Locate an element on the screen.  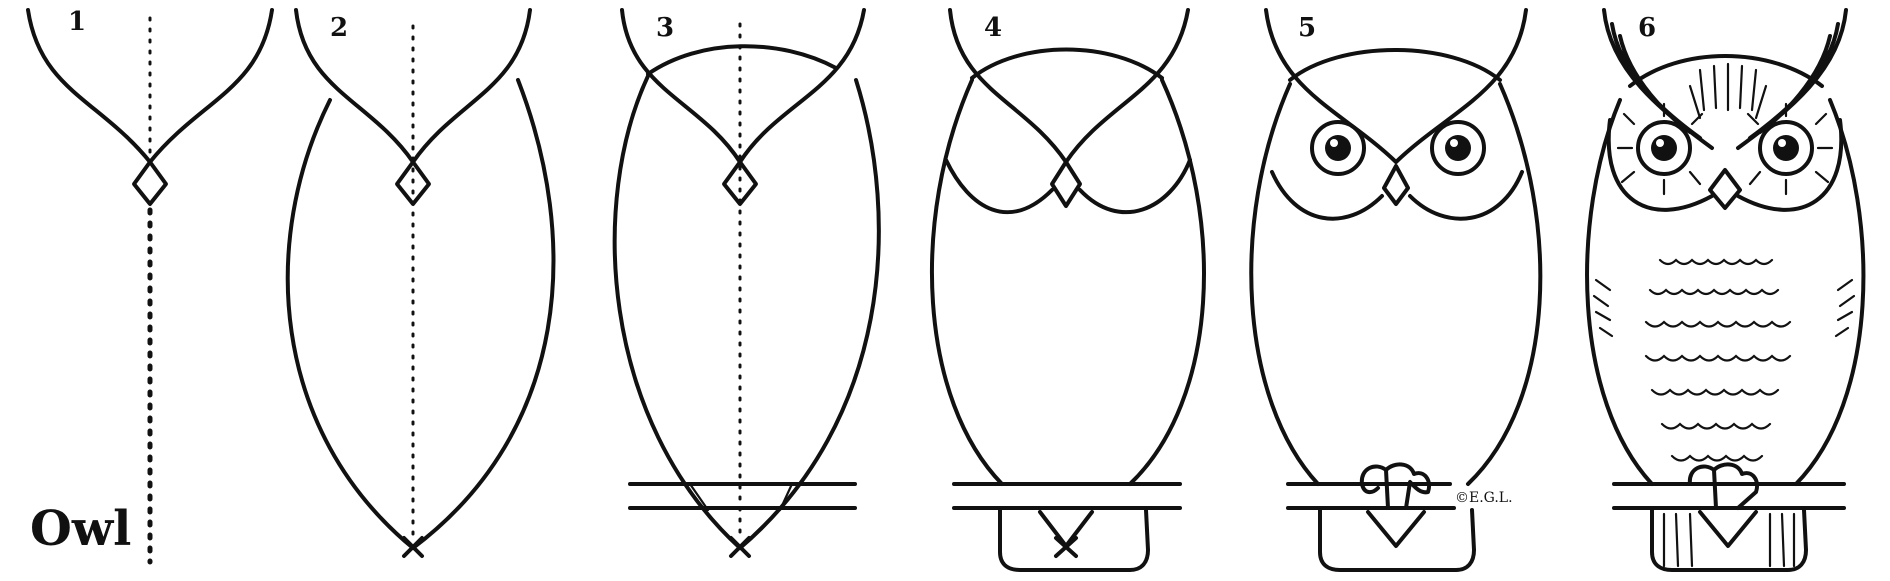
step-5-face-left is located at coordinates (1327, 195).